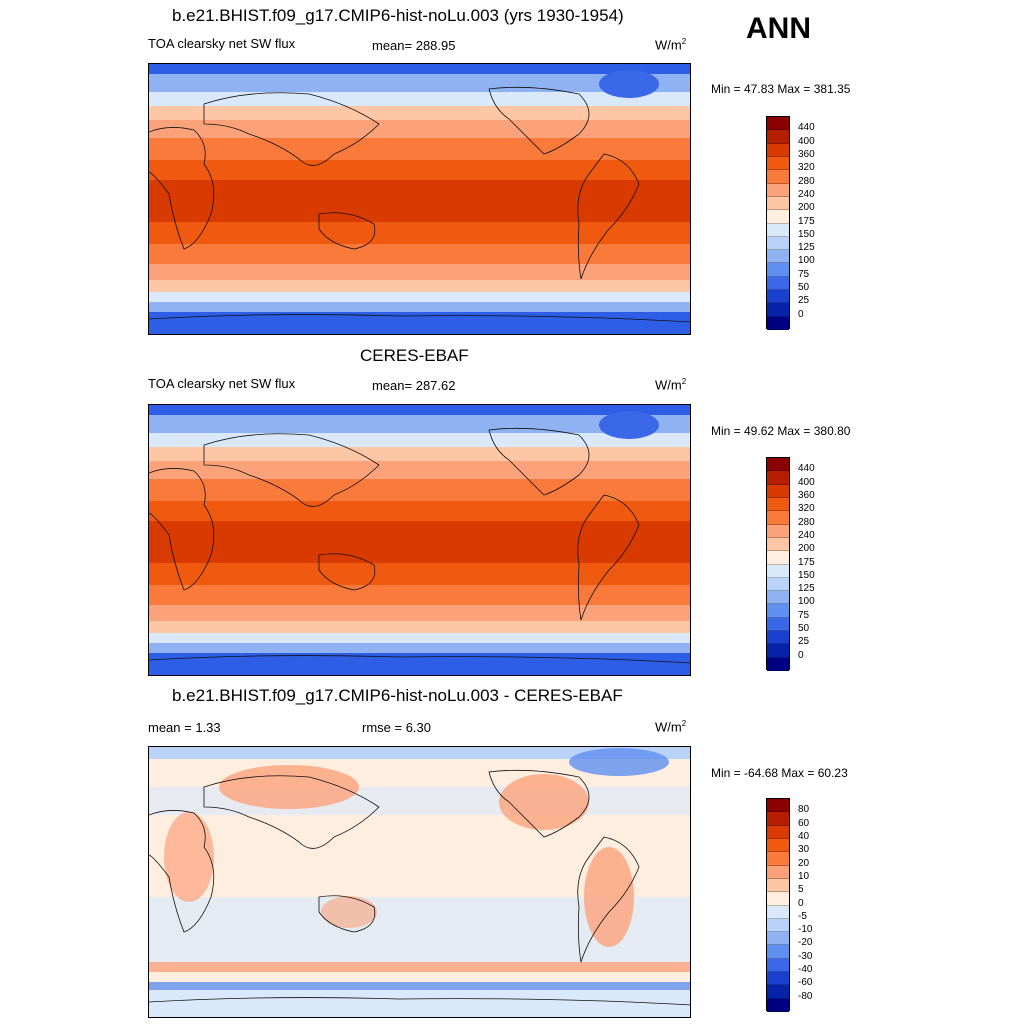 Image resolution: width=1024 pixels, height=1024 pixels. Describe the element at coordinates (419, 199) in the screenshot. I see `panel1-map` at that location.